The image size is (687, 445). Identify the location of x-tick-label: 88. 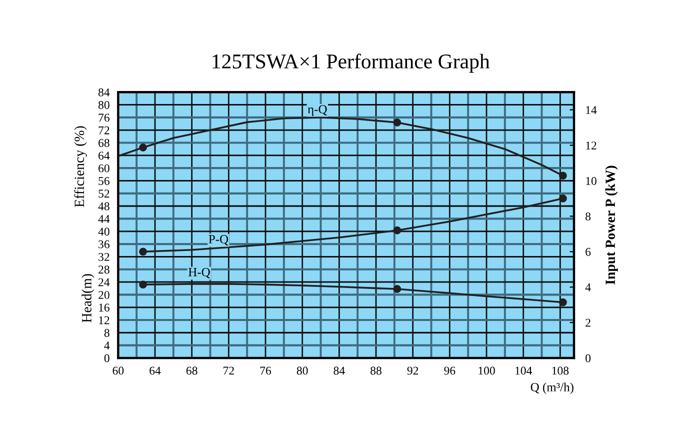
(376, 370).